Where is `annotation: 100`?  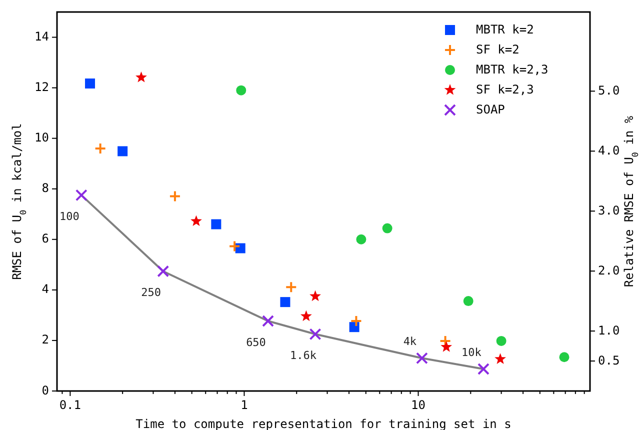
annotation: 100 is located at coordinates (69, 217).